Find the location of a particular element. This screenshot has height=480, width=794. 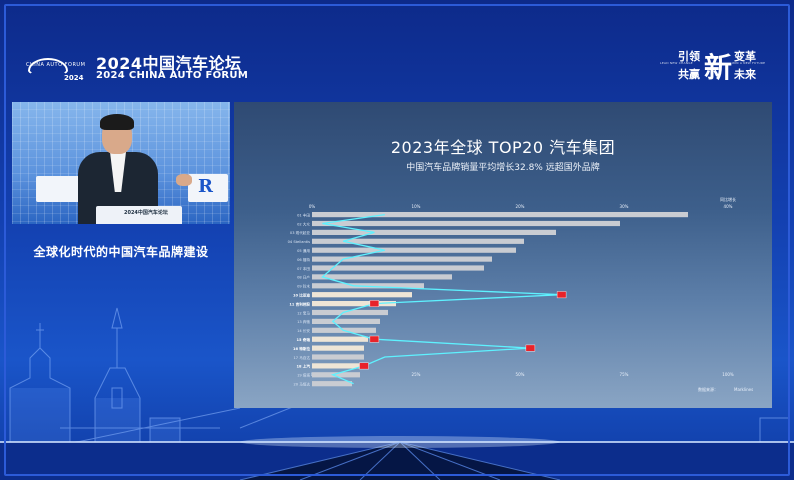

bar-label: 07 本田 is located at coordinates (303, 268).